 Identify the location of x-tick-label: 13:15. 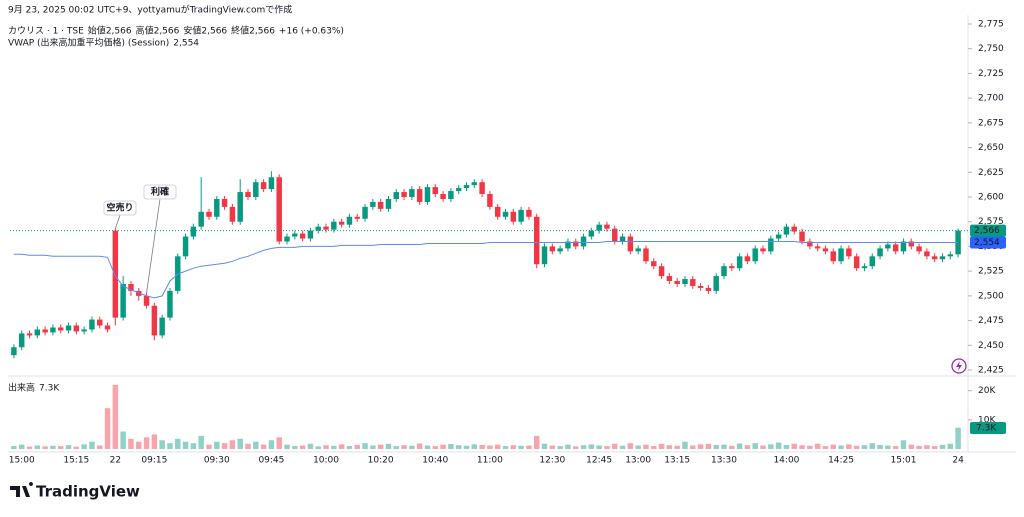
(677, 461).